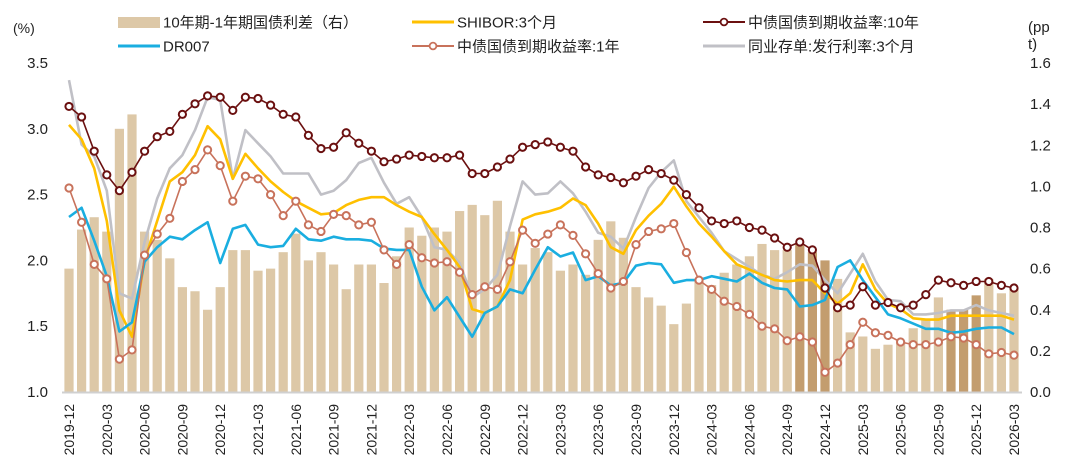 The height and width of the screenshot is (476, 1080). What do you see at coordinates (1040, 269) in the screenshot?
I see `right-tick-label: 0.6` at bounding box center [1040, 269].